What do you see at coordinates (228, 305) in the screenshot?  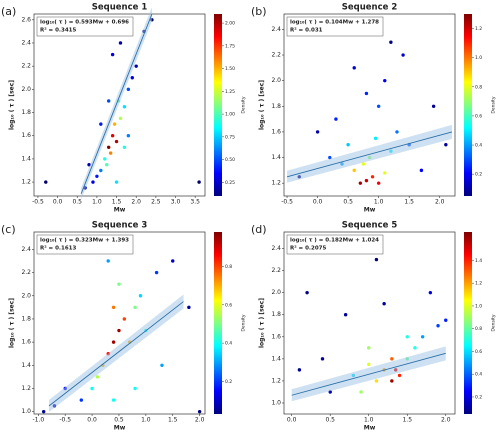 I see `colorbar-tick-label: 0.6` at bounding box center [228, 305].